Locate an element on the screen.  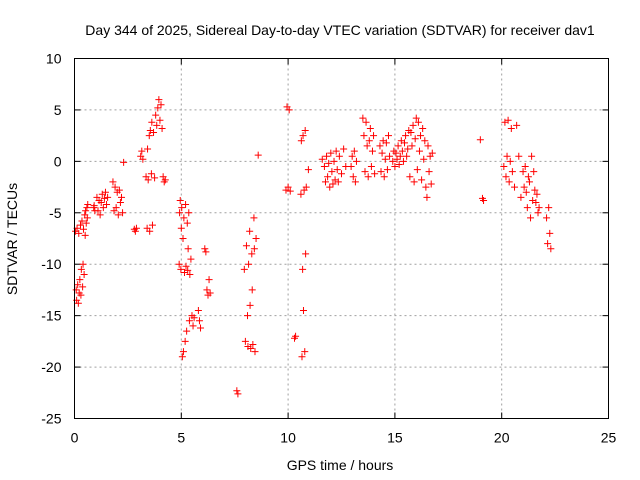
y-tick-label: 5 is located at coordinates (58, 110).